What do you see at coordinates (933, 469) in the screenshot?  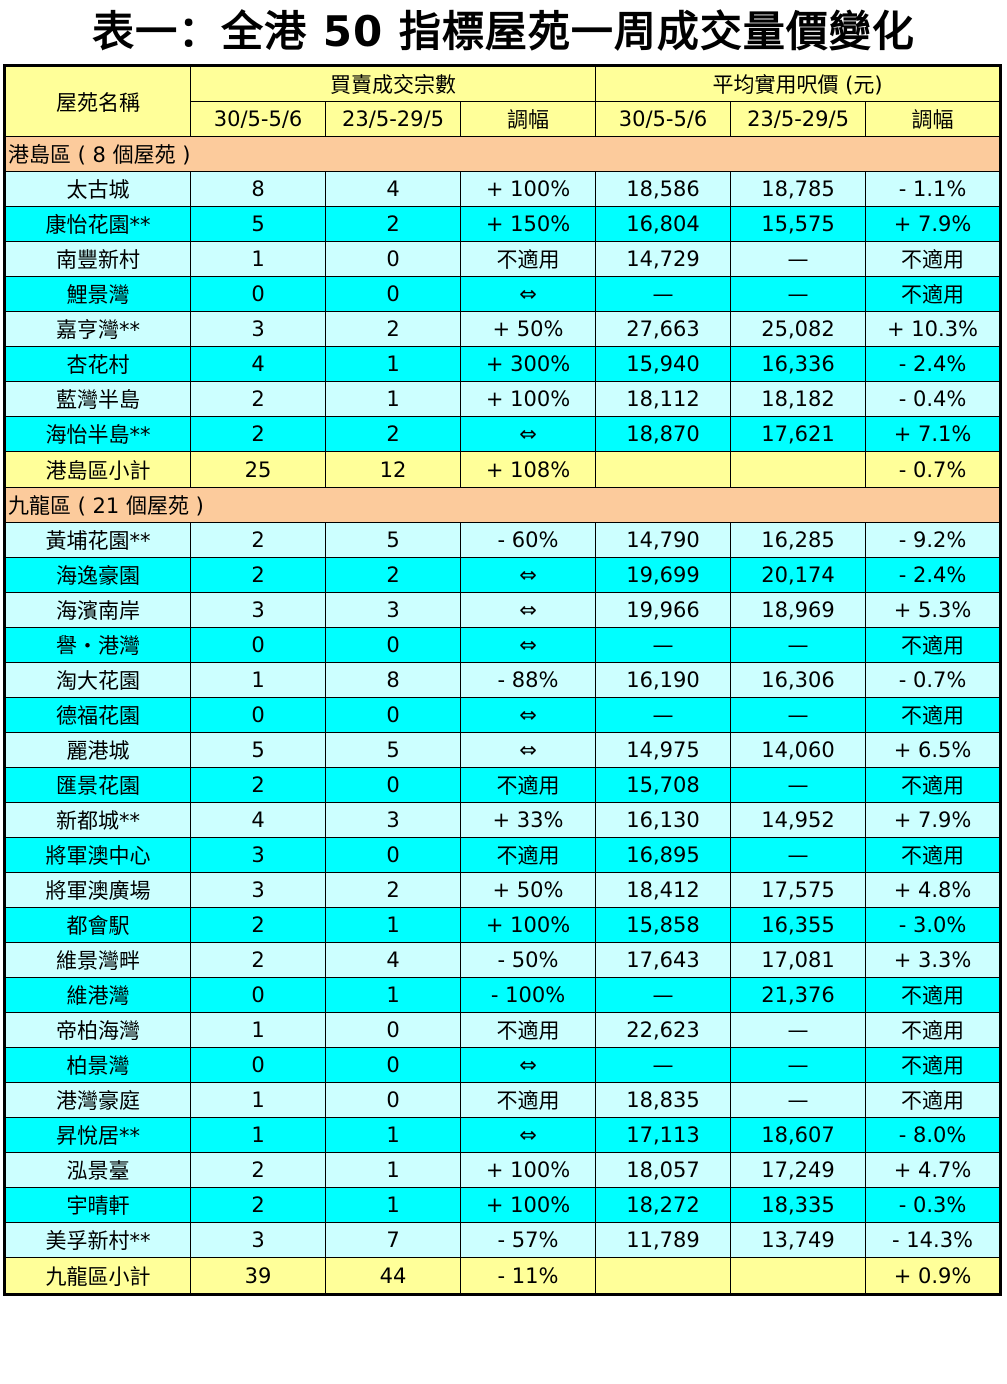 I see `price-change-subtotal-cell: - 0.7%` at bounding box center [933, 469].